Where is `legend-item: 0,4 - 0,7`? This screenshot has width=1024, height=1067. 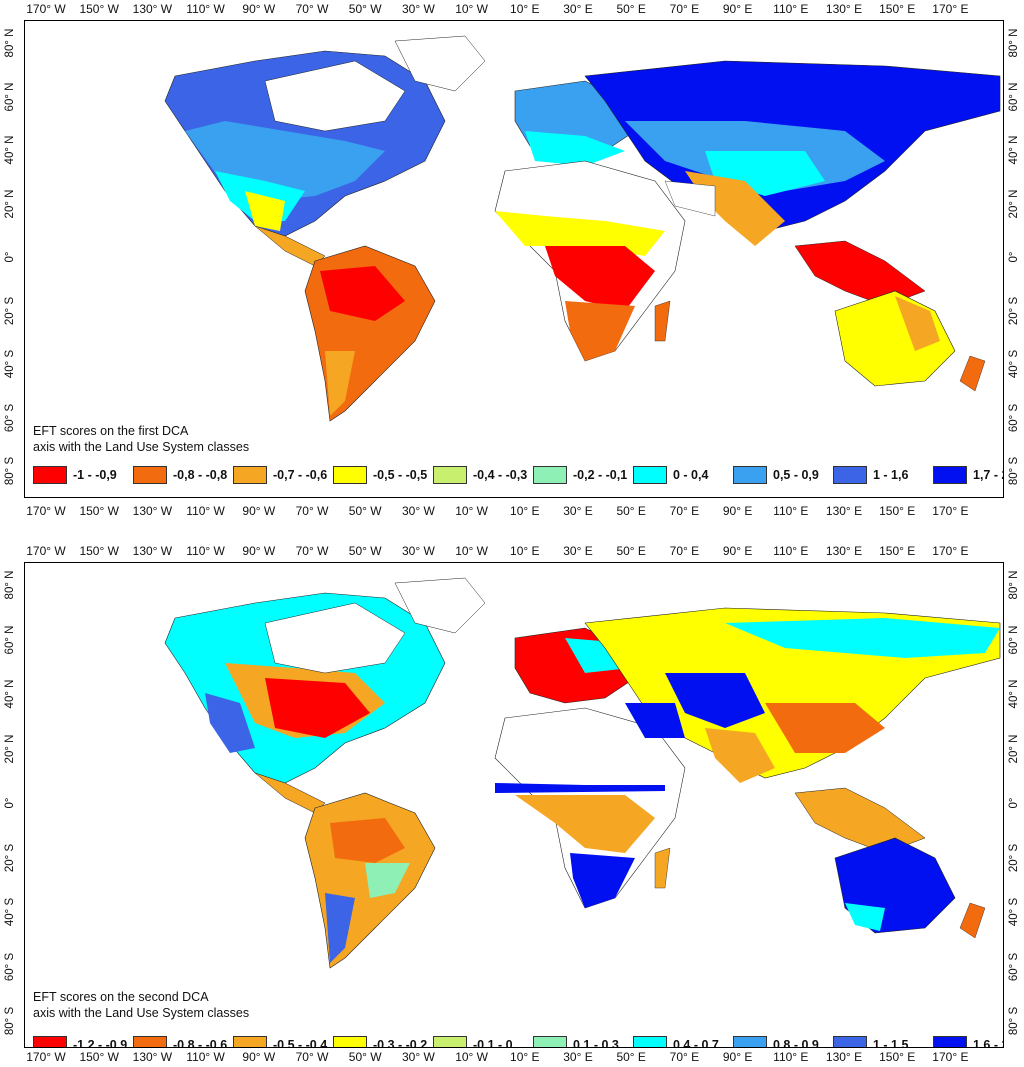 legend-item: 0,4 - 0,7 is located at coordinates (683, 1041).